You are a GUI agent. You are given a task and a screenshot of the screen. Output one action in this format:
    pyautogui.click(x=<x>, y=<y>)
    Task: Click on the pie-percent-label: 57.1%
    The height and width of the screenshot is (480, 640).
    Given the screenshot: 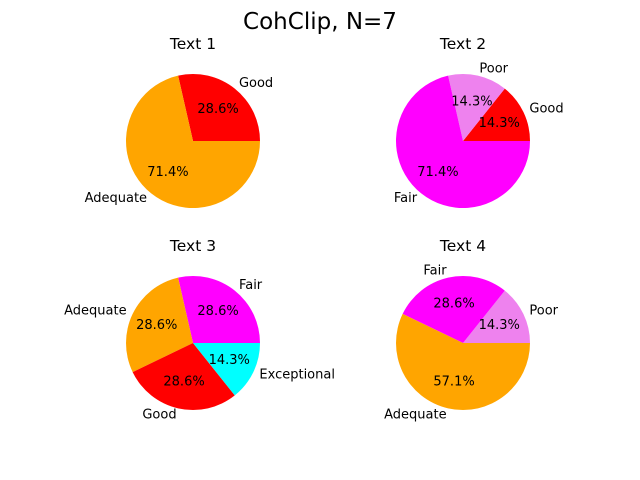 What is the action you would take?
    pyautogui.click(x=453, y=382)
    